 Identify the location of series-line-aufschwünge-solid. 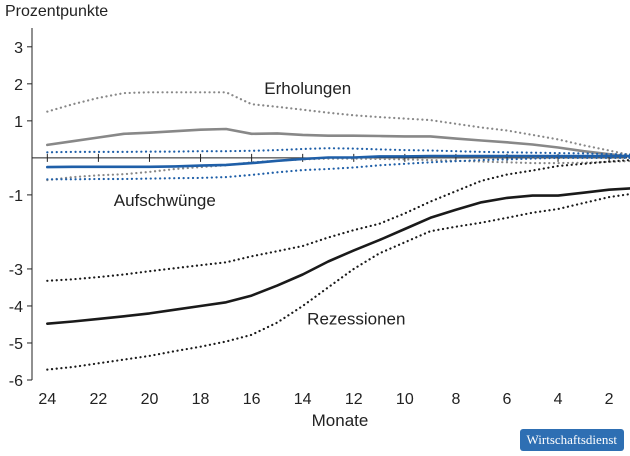
(338, 161).